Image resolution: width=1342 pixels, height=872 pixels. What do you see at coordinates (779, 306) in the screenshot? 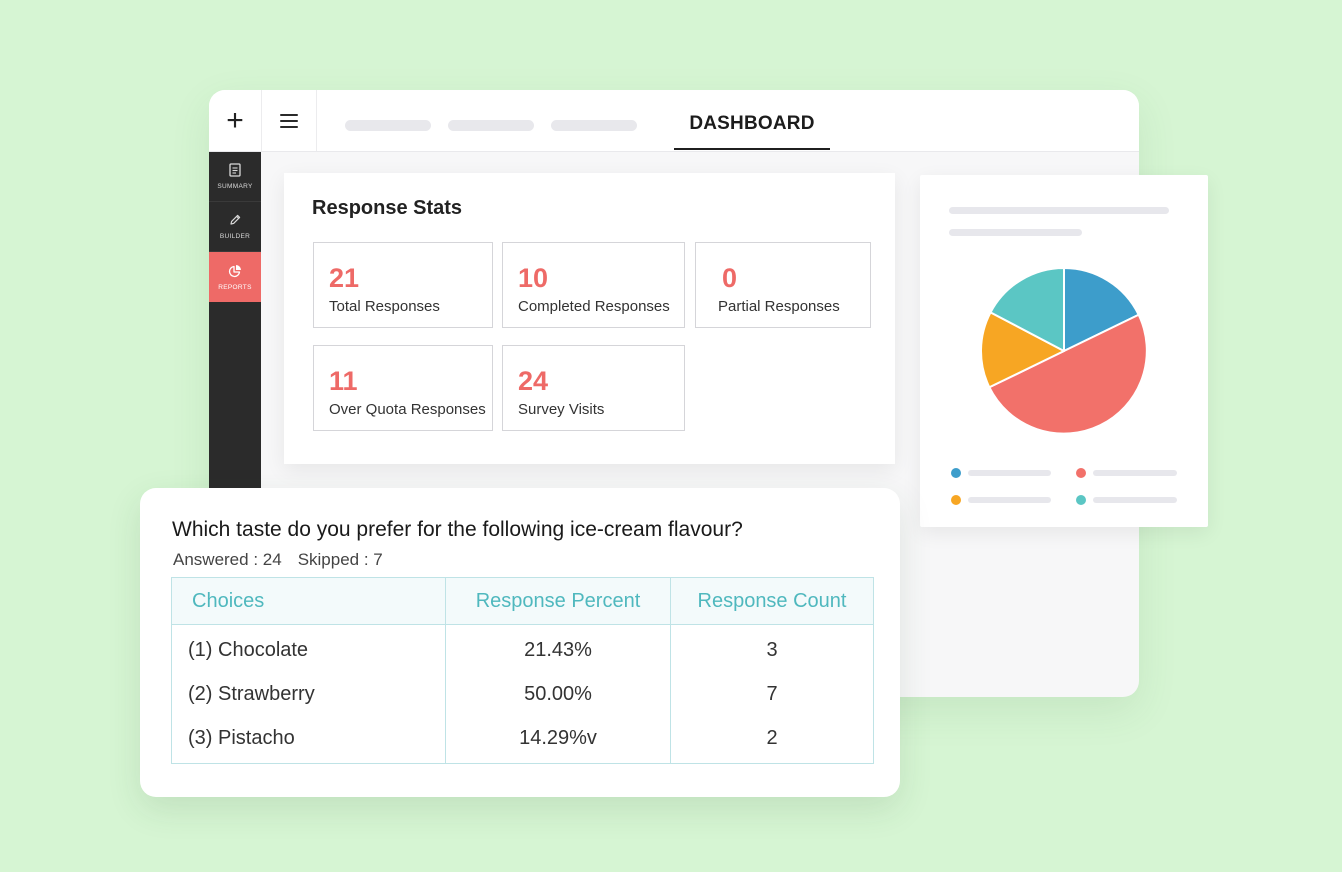
I see `stat-label: Partial Responses` at bounding box center [779, 306].